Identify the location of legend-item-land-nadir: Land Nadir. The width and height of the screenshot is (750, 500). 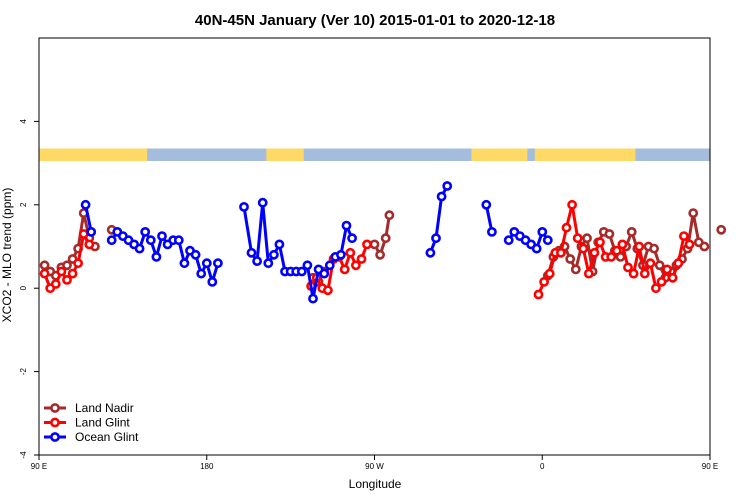
(89, 408).